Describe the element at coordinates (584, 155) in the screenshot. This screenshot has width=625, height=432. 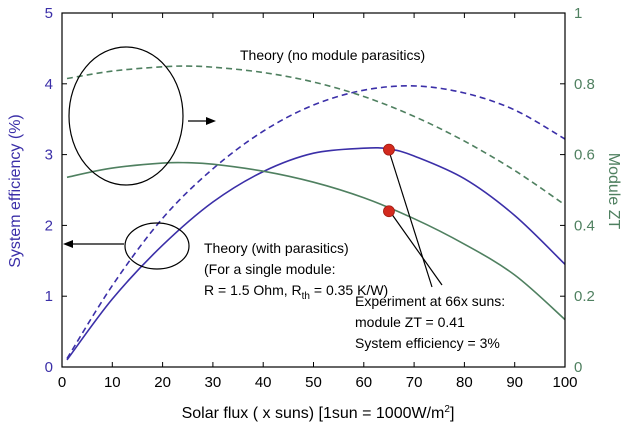
I see `y-right-tick-label: 0.6` at that location.